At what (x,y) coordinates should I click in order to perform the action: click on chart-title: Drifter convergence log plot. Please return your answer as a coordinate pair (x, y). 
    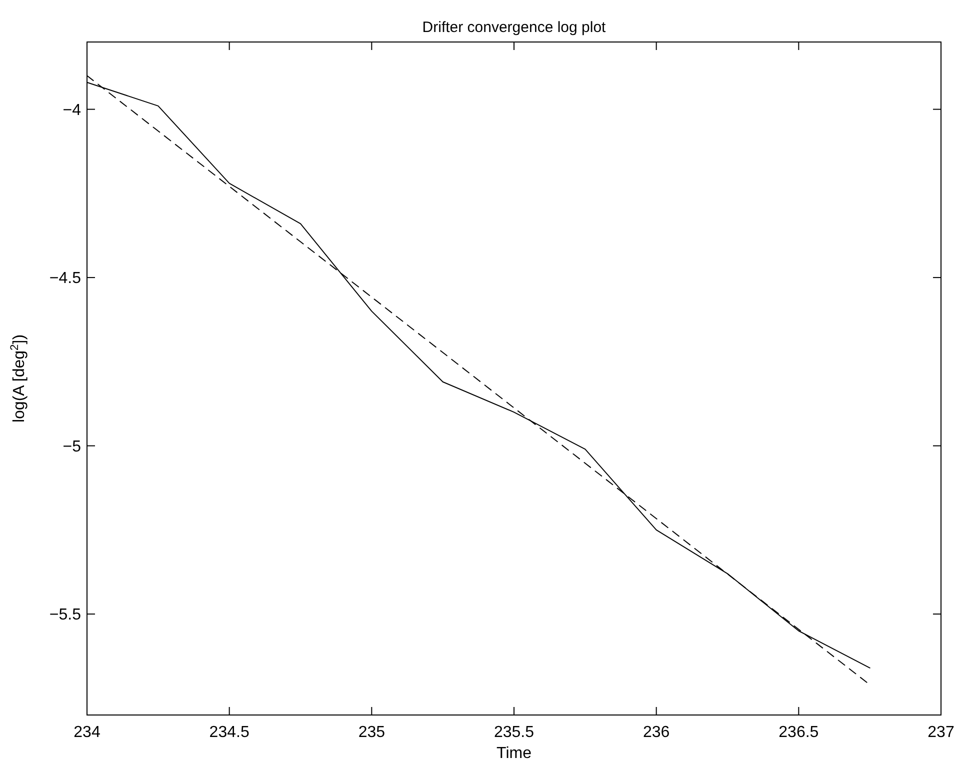
    Looking at the image, I should click on (514, 27).